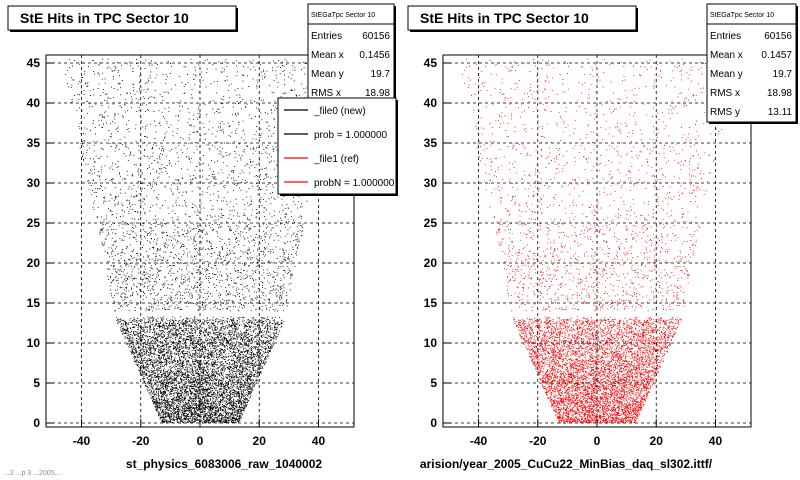 The image size is (800, 480). I want to click on stats-value: 13.11, so click(780, 112).